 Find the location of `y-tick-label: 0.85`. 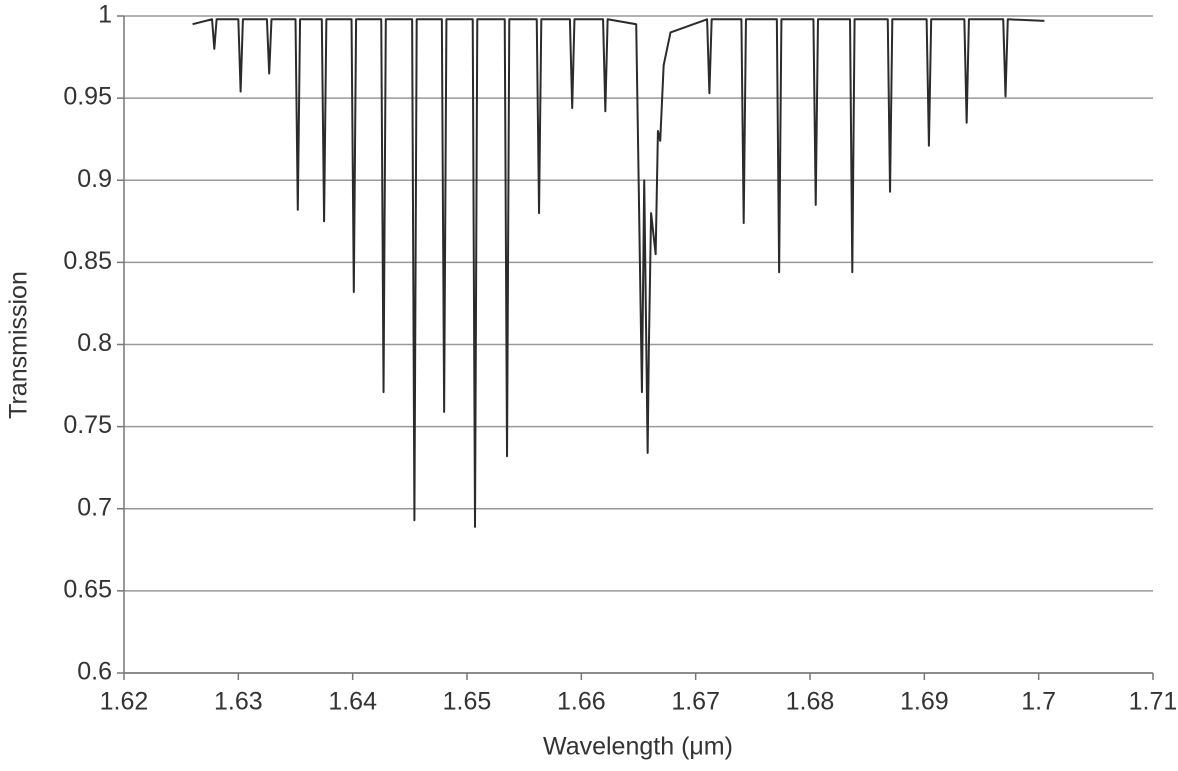

y-tick-label: 0.85 is located at coordinates (87, 261).